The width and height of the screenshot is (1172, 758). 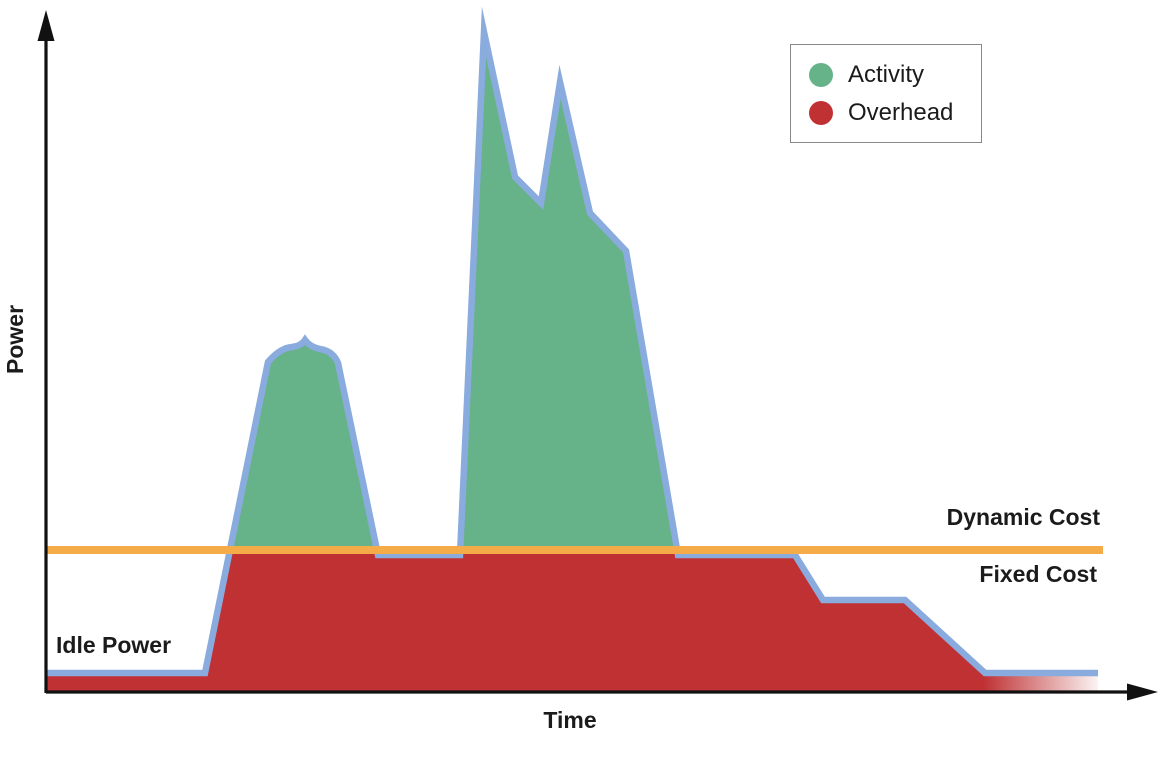 What do you see at coordinates (886, 93) in the screenshot?
I see `legend-box: Activity Overhead` at bounding box center [886, 93].